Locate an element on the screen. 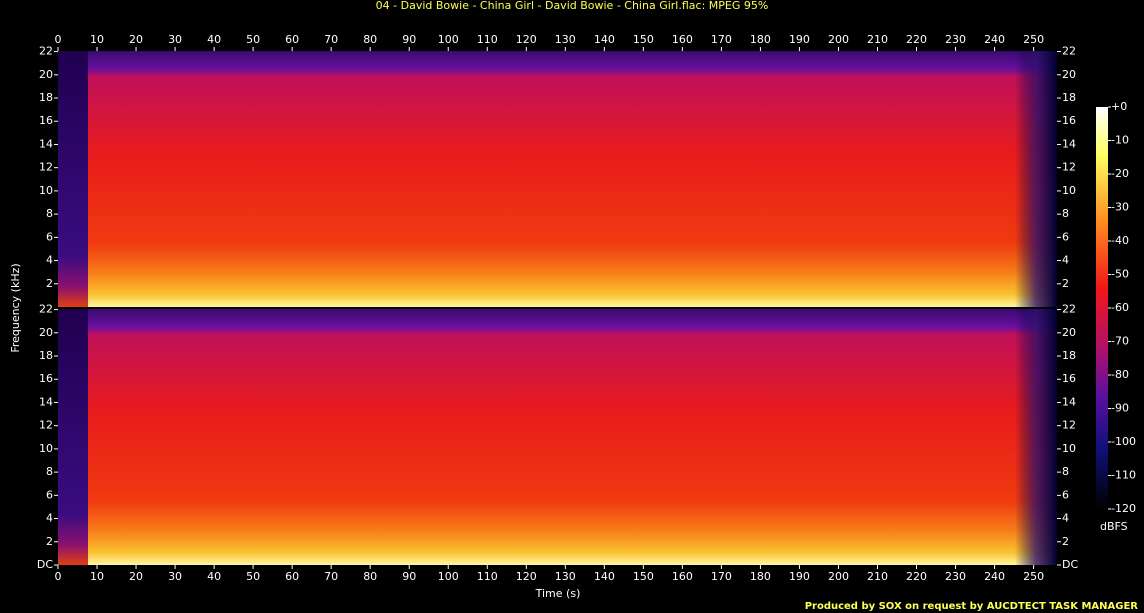 The image size is (1144, 613). colorbar-tick-label: -40 is located at coordinates (1120, 240).